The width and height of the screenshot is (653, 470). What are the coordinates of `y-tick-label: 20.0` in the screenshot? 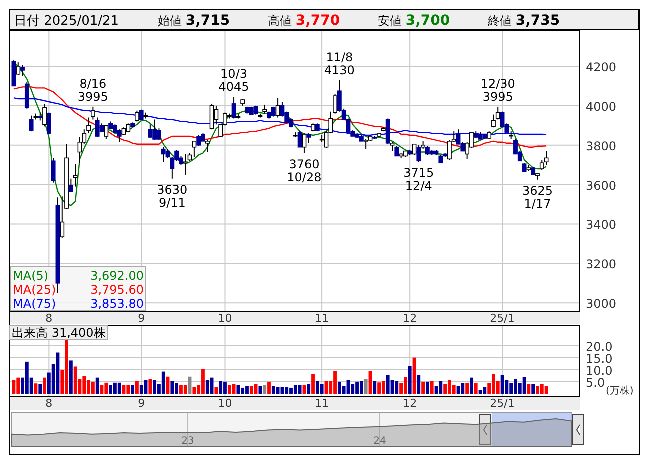 It's located at (599, 347).